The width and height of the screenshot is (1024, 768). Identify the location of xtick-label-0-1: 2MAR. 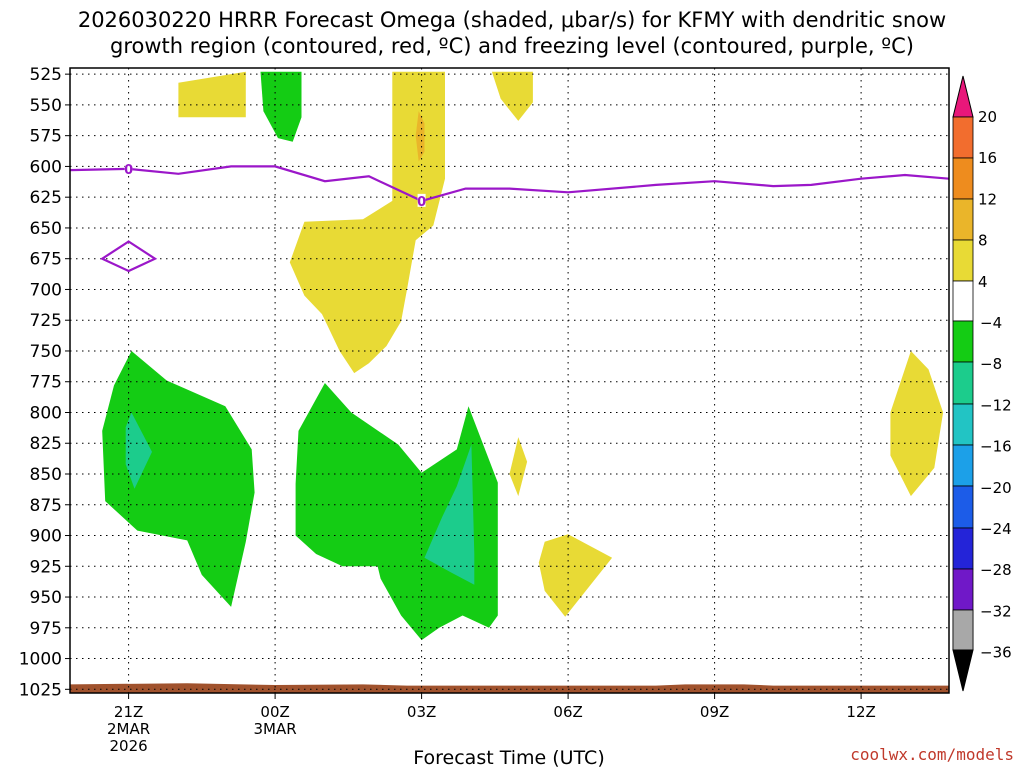
(128, 729).